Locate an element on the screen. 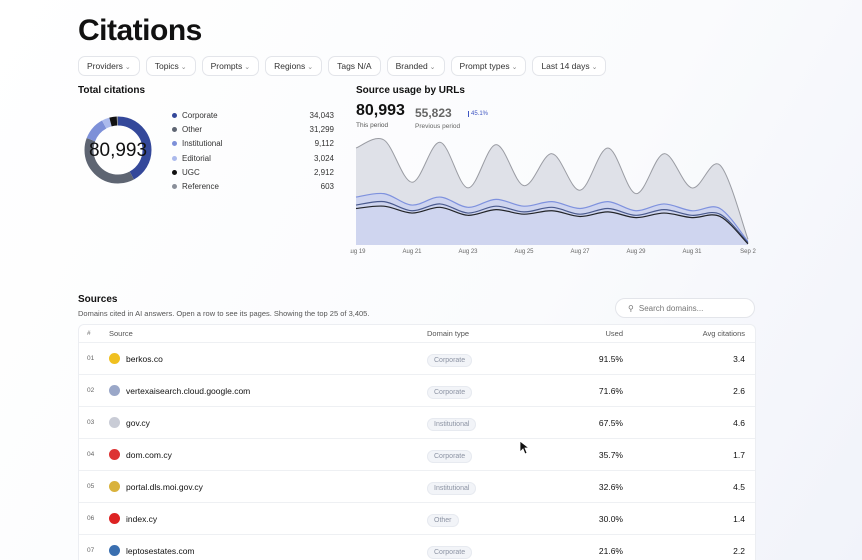 This screenshot has height=560, width=862. column-header: Source is located at coordinates (121, 333).